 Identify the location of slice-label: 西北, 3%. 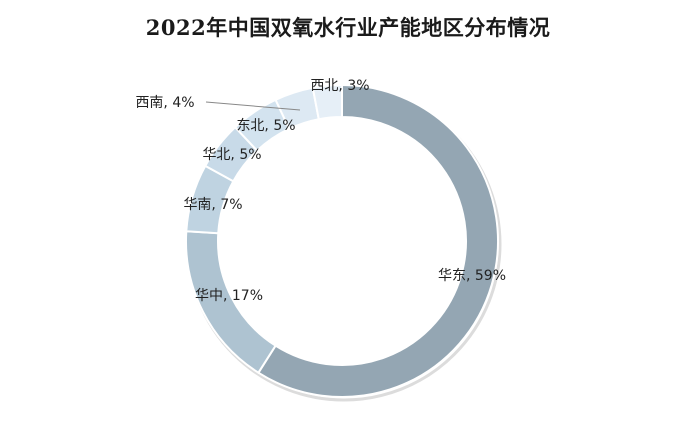
(339, 86).